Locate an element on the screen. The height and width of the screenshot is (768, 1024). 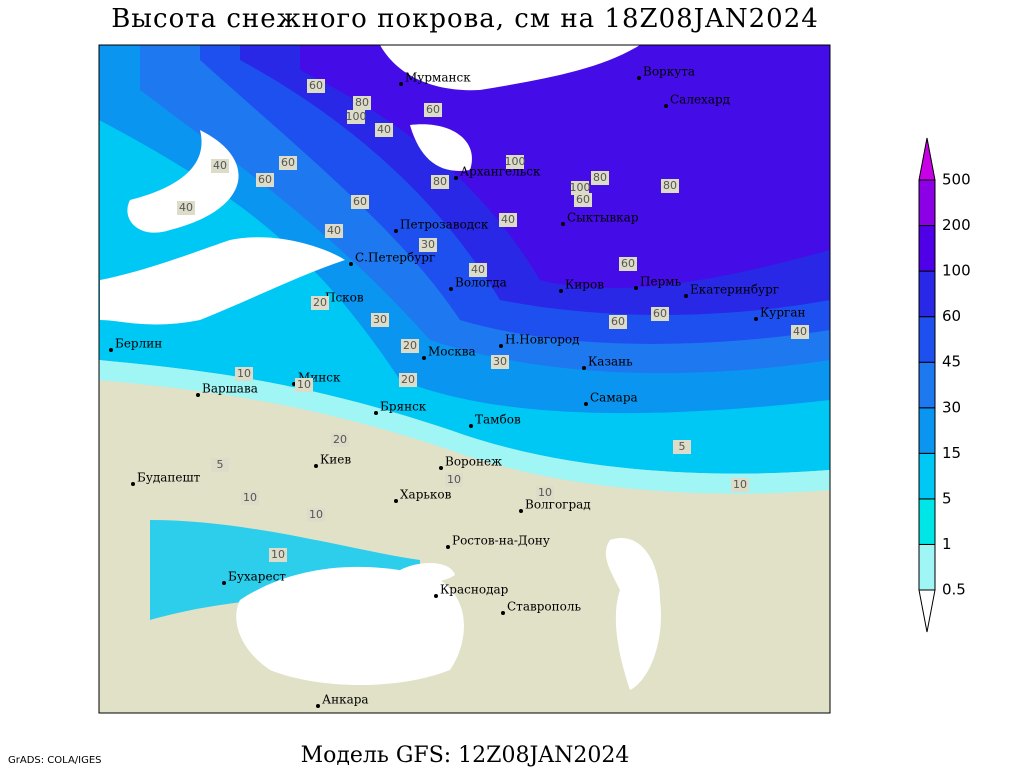
city-label: С.Петербург is located at coordinates (395, 258).